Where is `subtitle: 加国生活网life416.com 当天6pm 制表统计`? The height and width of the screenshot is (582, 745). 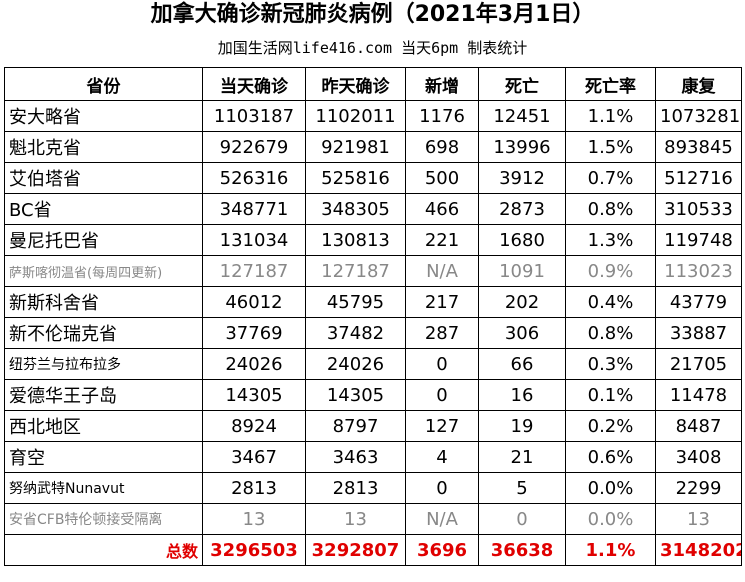
subtitle: 加国生活网life416.com 当天6pm 制表统计 is located at coordinates (372, 48).